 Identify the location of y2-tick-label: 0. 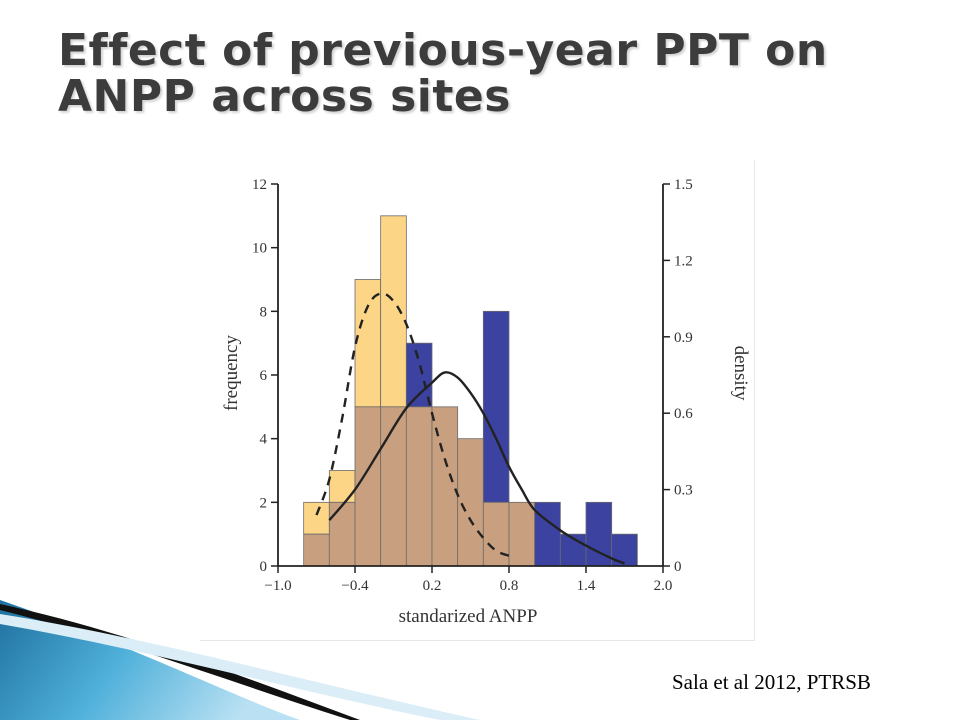
(678, 567).